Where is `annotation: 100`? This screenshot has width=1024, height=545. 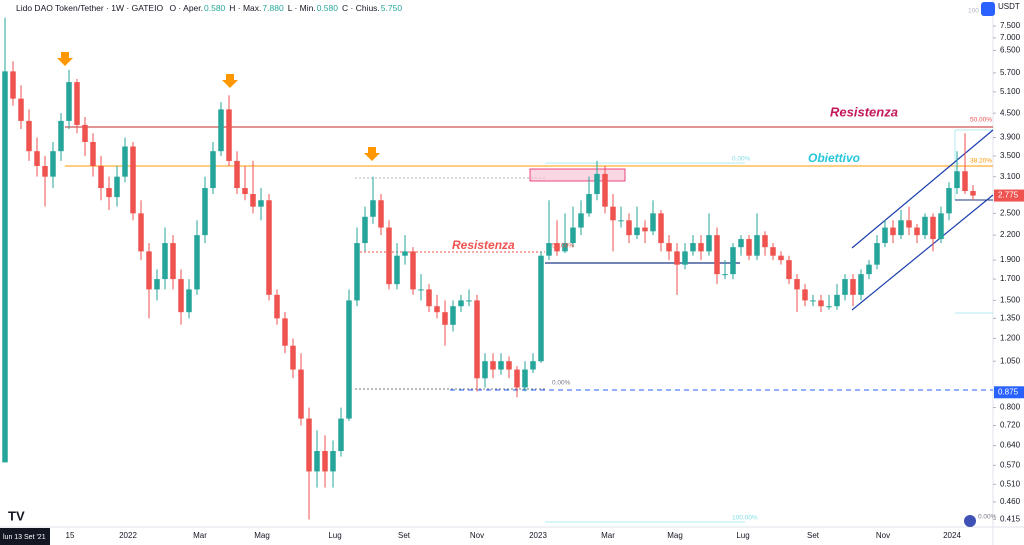
annotation: 100 is located at coordinates (973, 11).